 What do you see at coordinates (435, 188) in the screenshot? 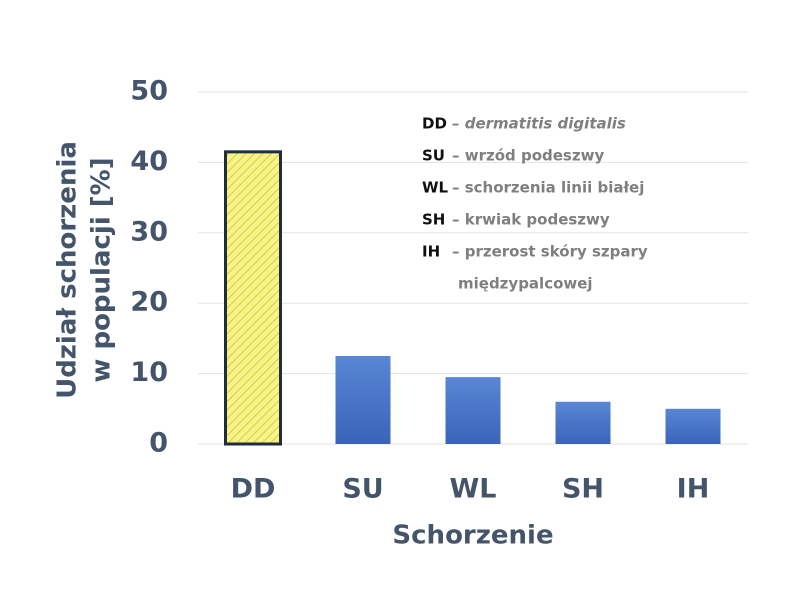
I see `legend-code: WL` at bounding box center [435, 188].